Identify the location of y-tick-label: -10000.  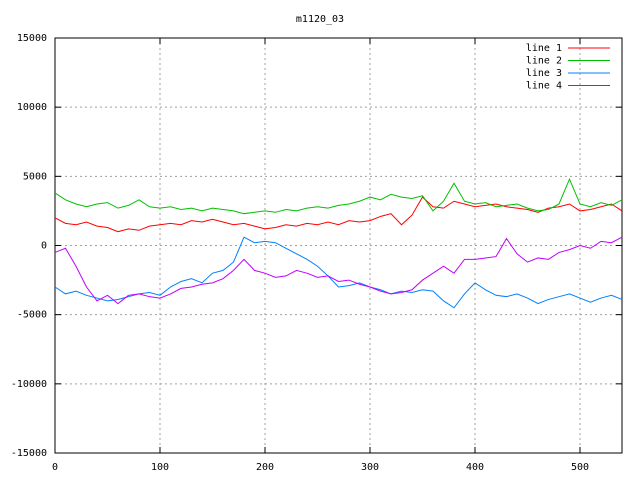
(29, 384).